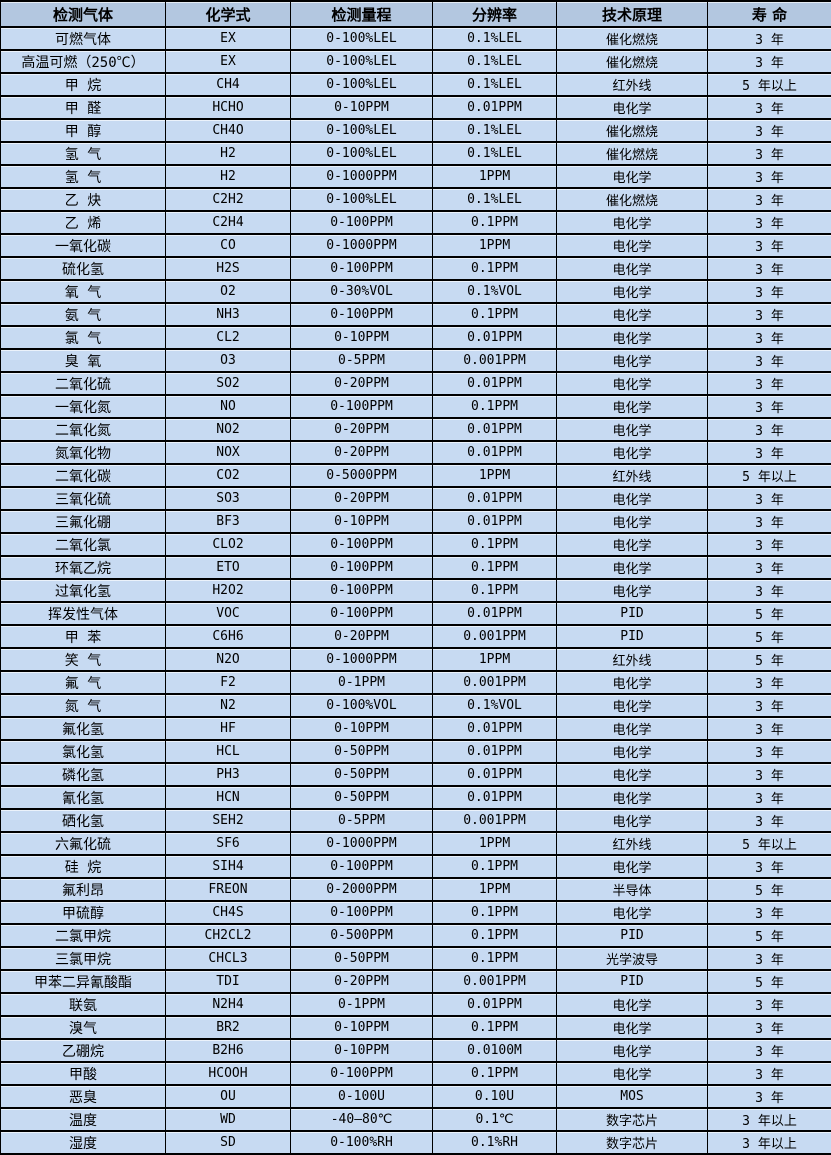 This screenshot has width=831, height=1155. What do you see at coordinates (83, 452) in the screenshot?
I see `cell-gas-name: 氮氧化物` at bounding box center [83, 452].